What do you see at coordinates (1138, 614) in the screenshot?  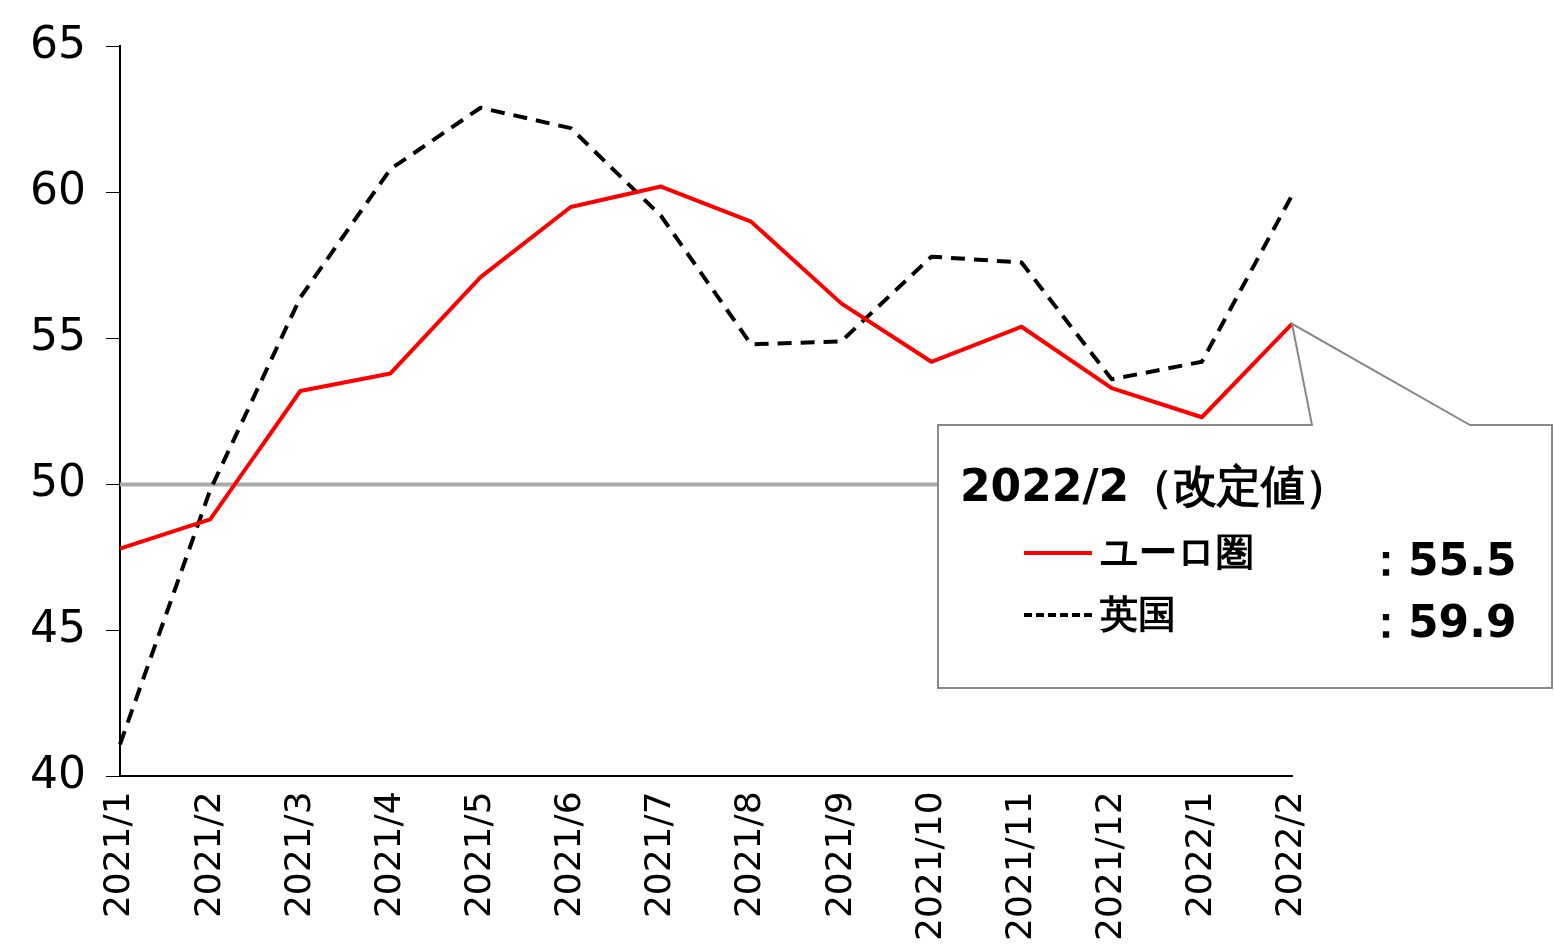 I see `legend-label: 英国` at bounding box center [1138, 614].